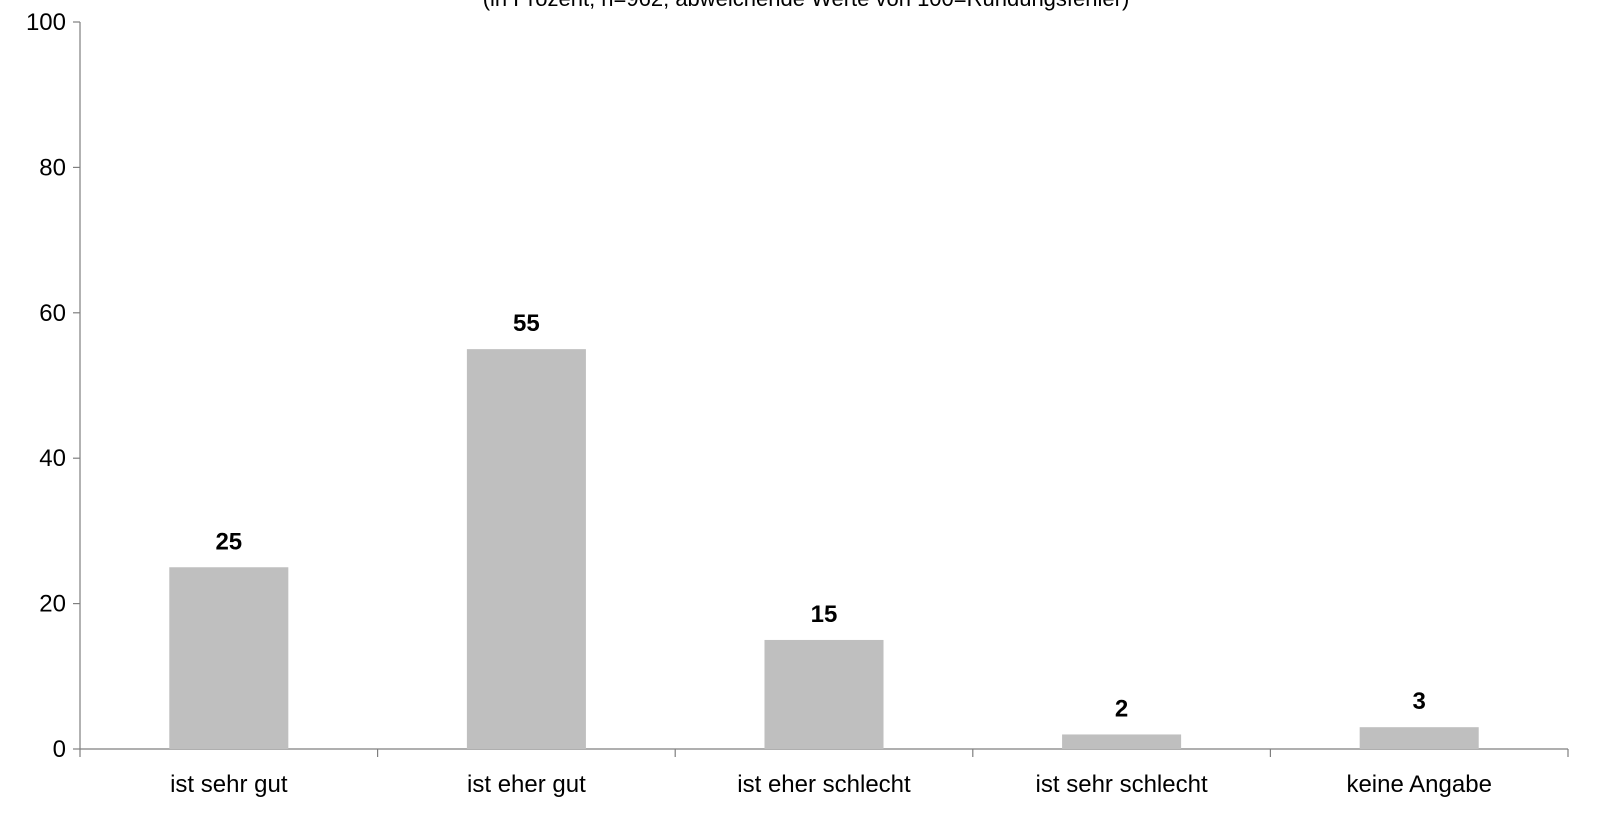 This screenshot has height=822, width=1613. What do you see at coordinates (526, 784) in the screenshot?
I see `x-category-label: ist eher gut` at bounding box center [526, 784].